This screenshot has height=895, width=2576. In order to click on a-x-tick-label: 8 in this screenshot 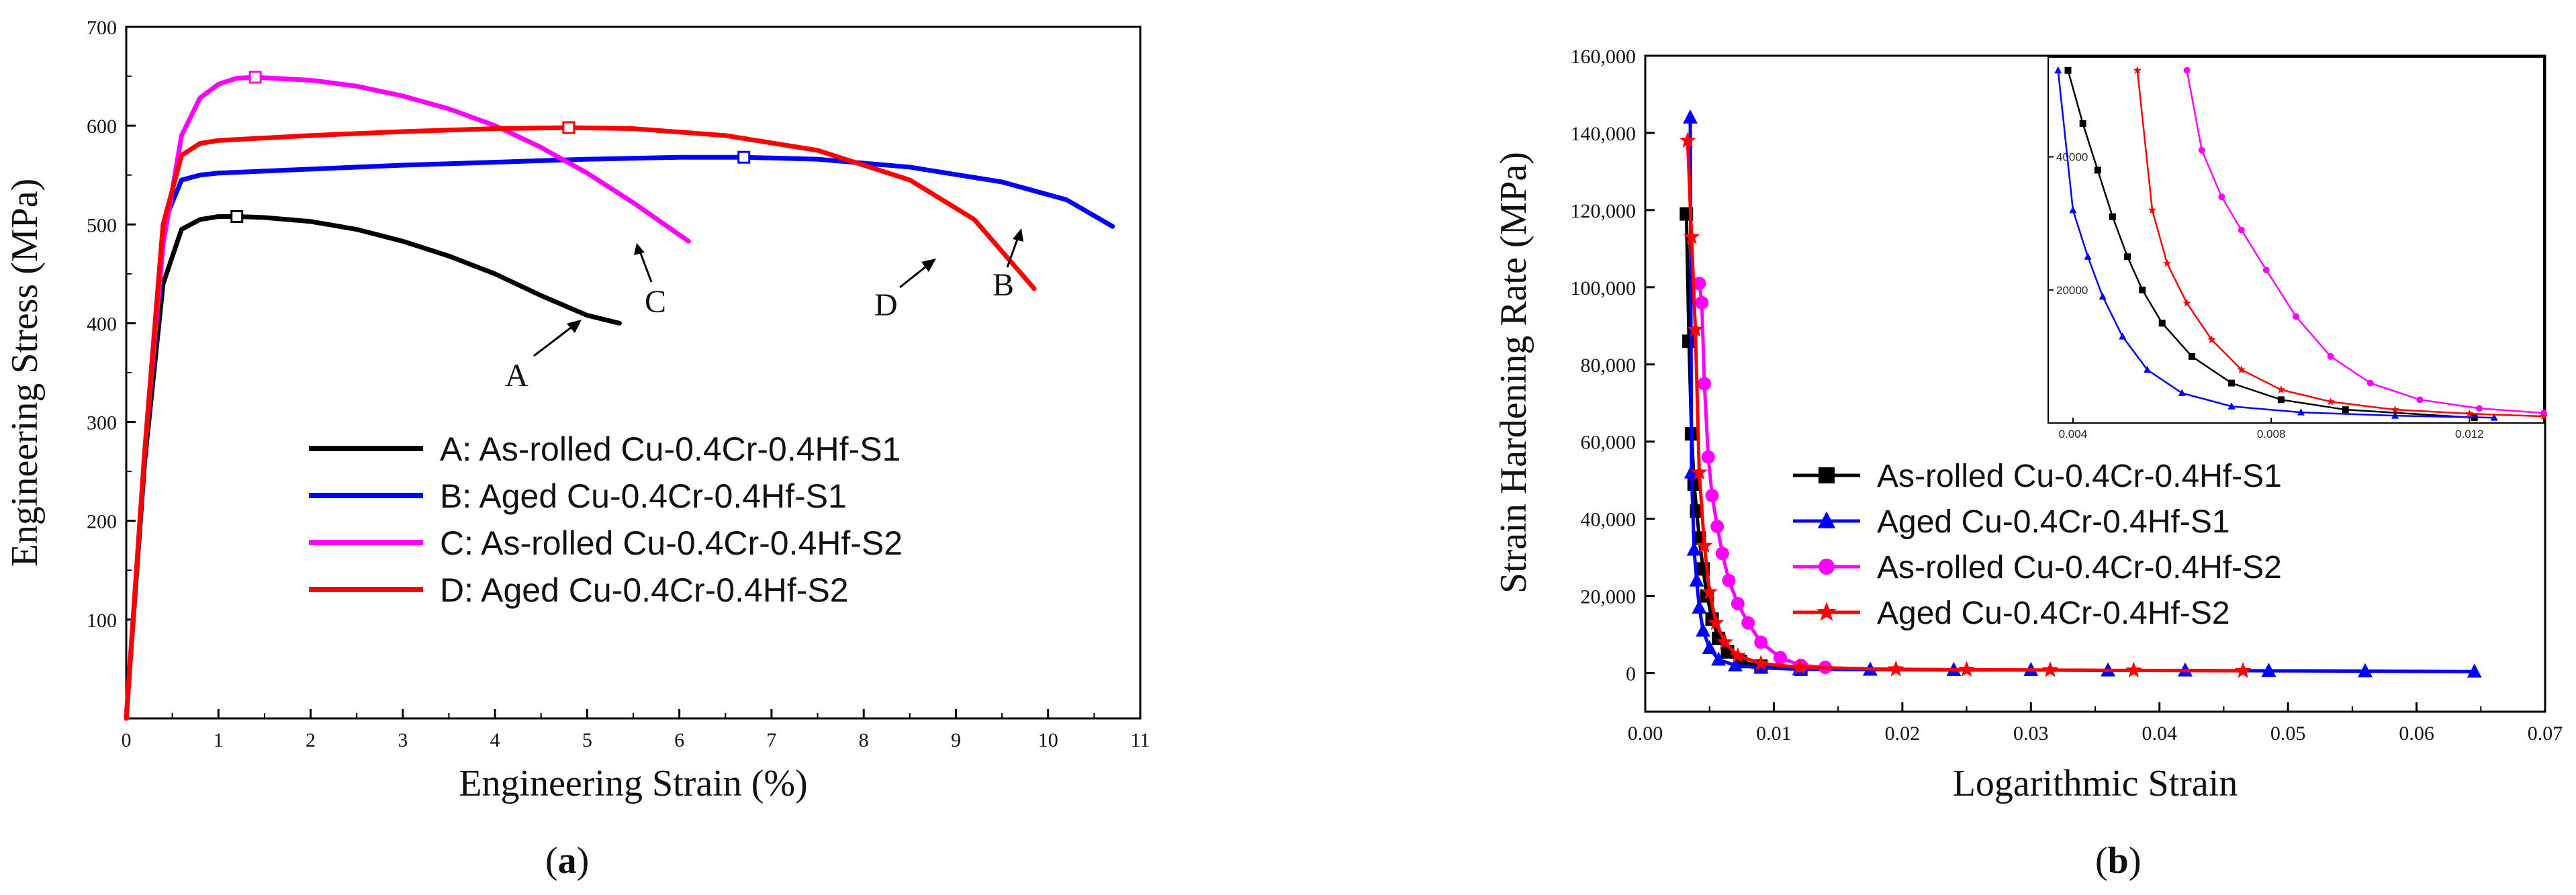, I will do `click(864, 740)`.